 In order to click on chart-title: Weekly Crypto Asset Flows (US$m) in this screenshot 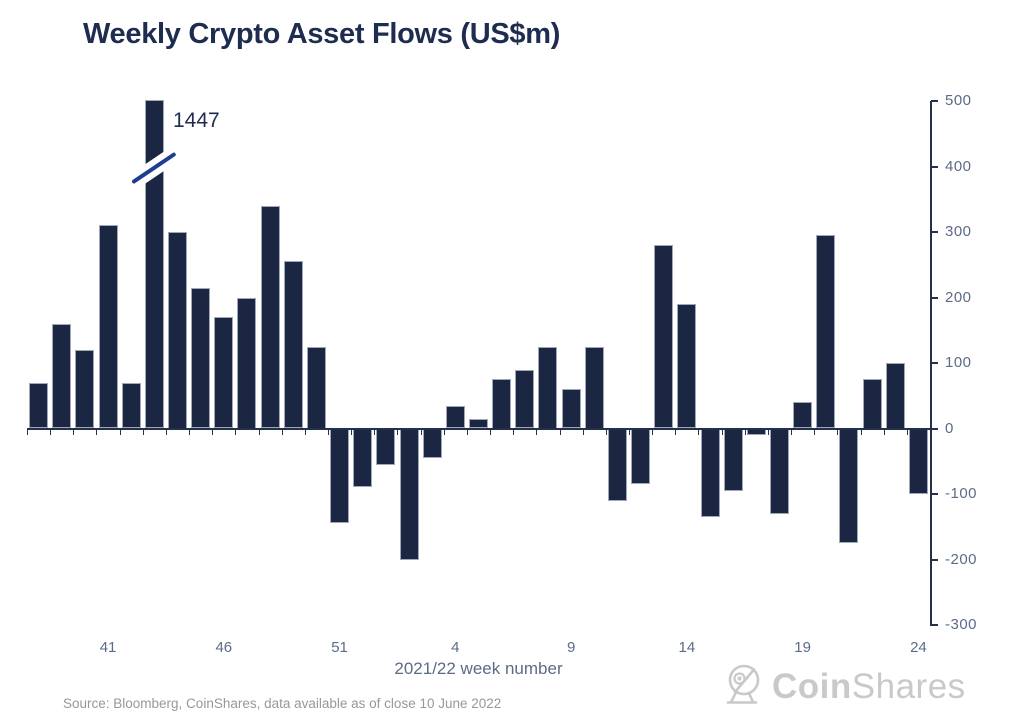, I will do `click(322, 34)`.